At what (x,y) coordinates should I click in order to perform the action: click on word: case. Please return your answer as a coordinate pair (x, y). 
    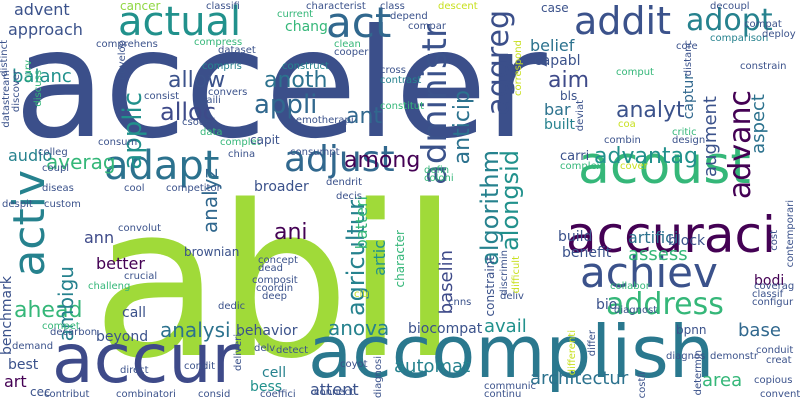
    Looking at the image, I should click on (555, 8).